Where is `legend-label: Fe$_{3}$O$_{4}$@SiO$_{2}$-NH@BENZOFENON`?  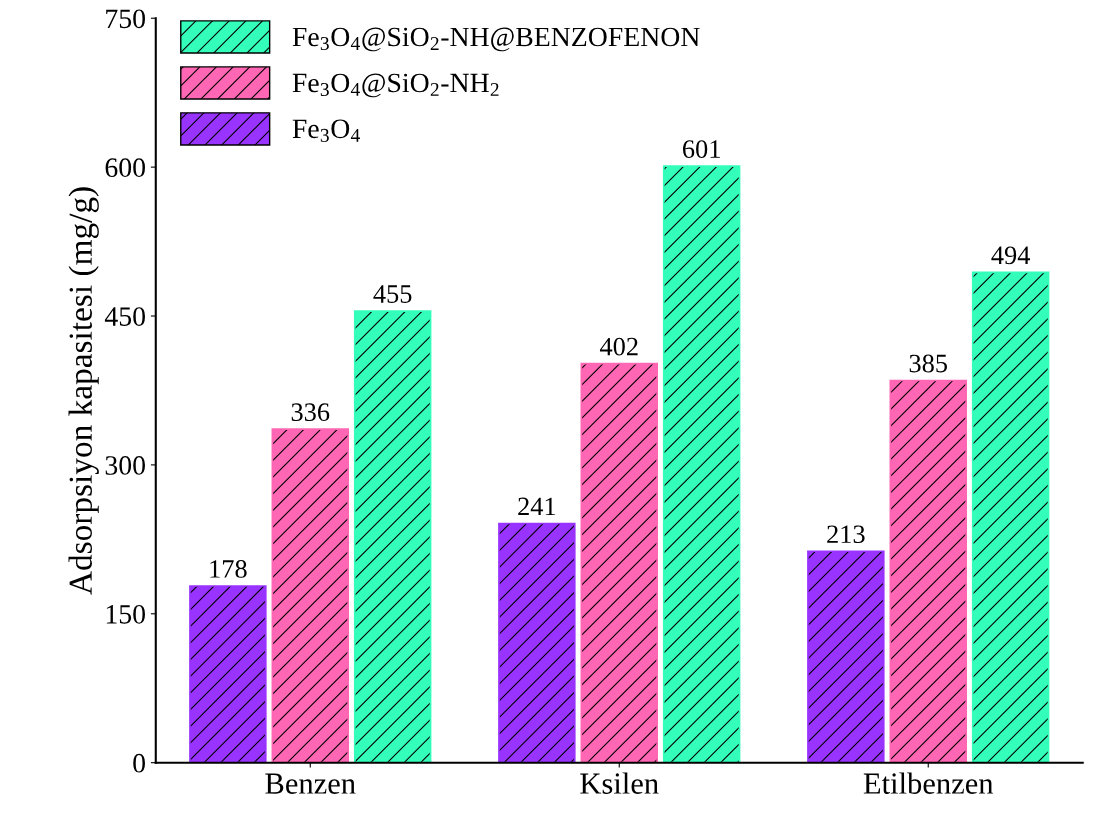 legend-label: Fe$_{3}$O$_{4}$@SiO$_{2}$-NH@BENZOFENON is located at coordinates (496, 39).